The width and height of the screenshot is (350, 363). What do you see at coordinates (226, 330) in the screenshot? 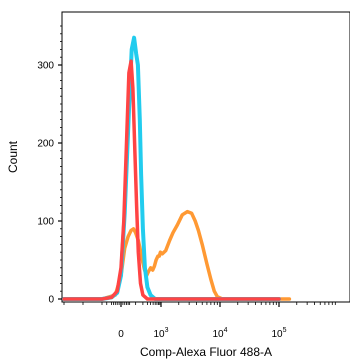
I see `x-tick-exponent: 4` at bounding box center [226, 330].